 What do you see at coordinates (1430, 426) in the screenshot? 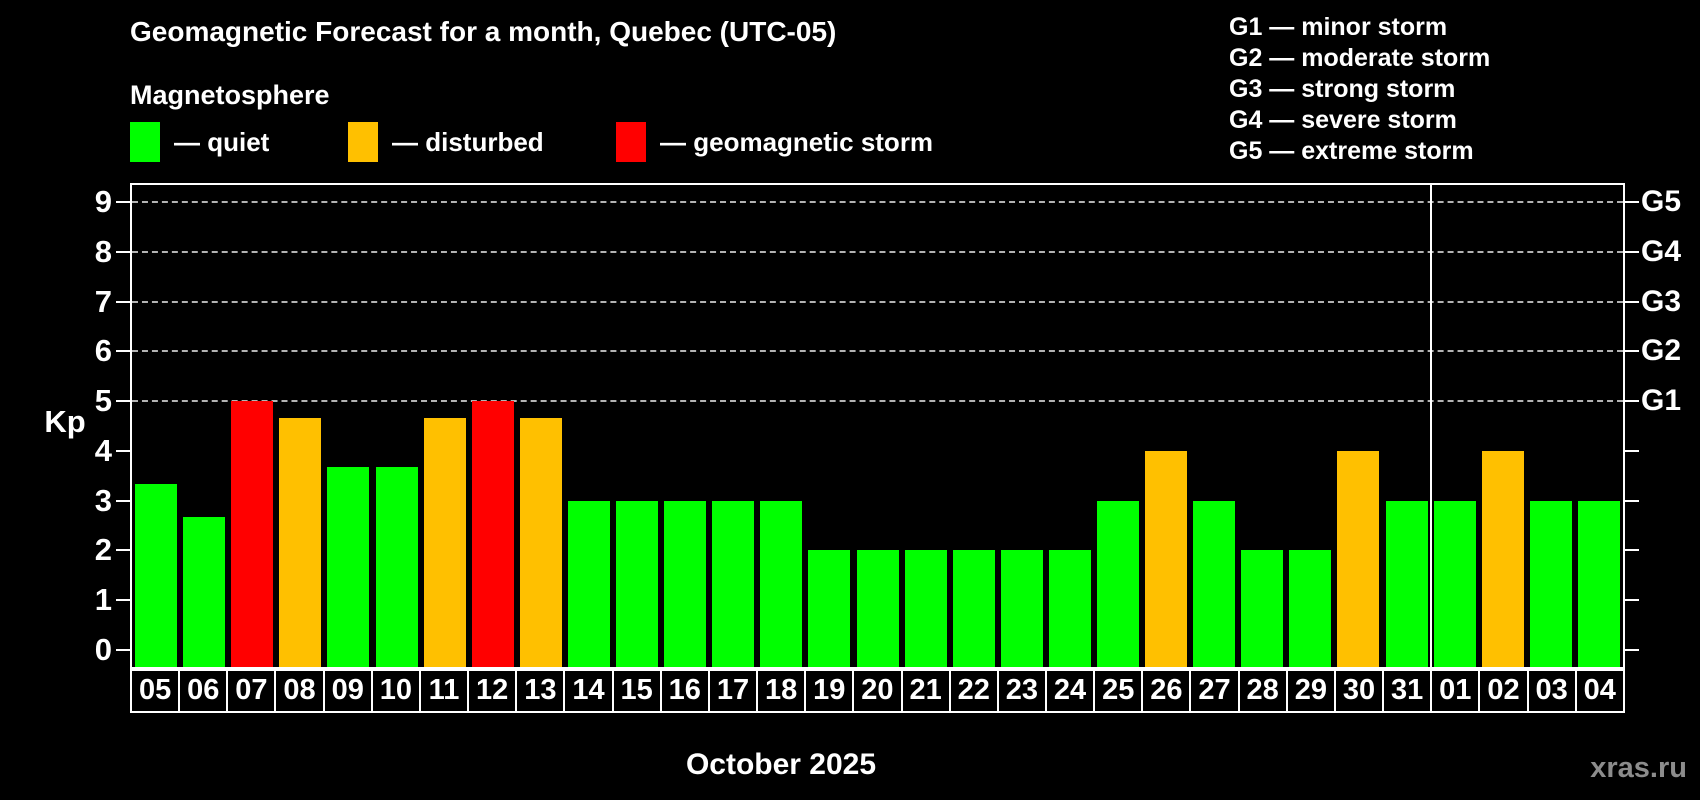
I see `month-separator` at bounding box center [1430, 426].